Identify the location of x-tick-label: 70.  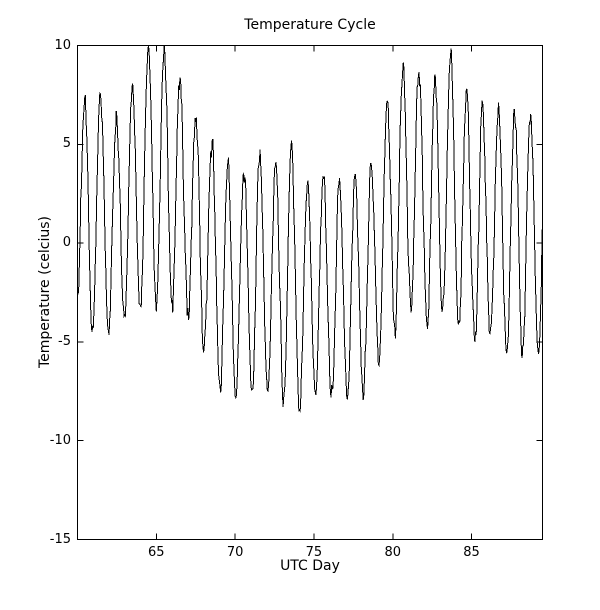
(235, 552).